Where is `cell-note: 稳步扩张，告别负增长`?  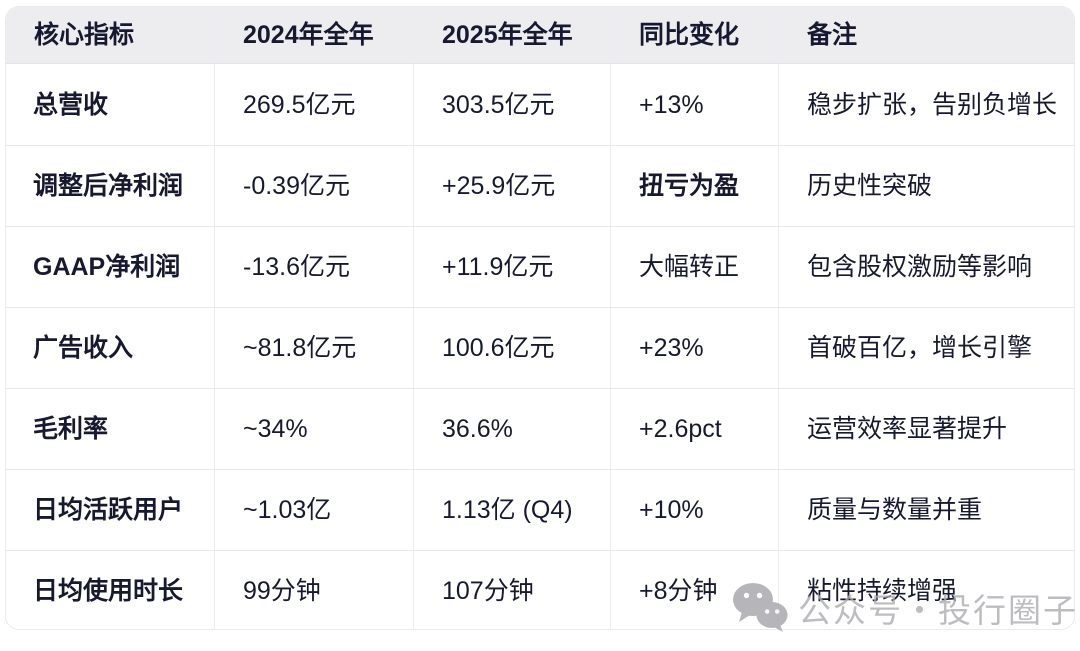 cell-note: 稳步扩张，告别负增长 is located at coordinates (926, 104).